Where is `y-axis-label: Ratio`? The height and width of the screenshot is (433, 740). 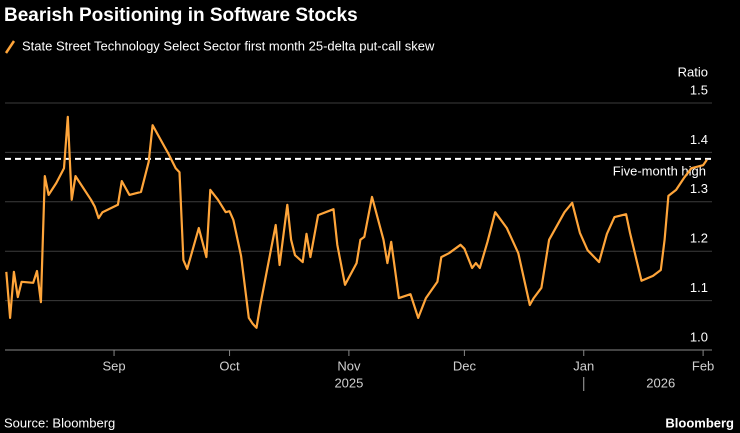
y-axis-label: Ratio is located at coordinates (693, 71).